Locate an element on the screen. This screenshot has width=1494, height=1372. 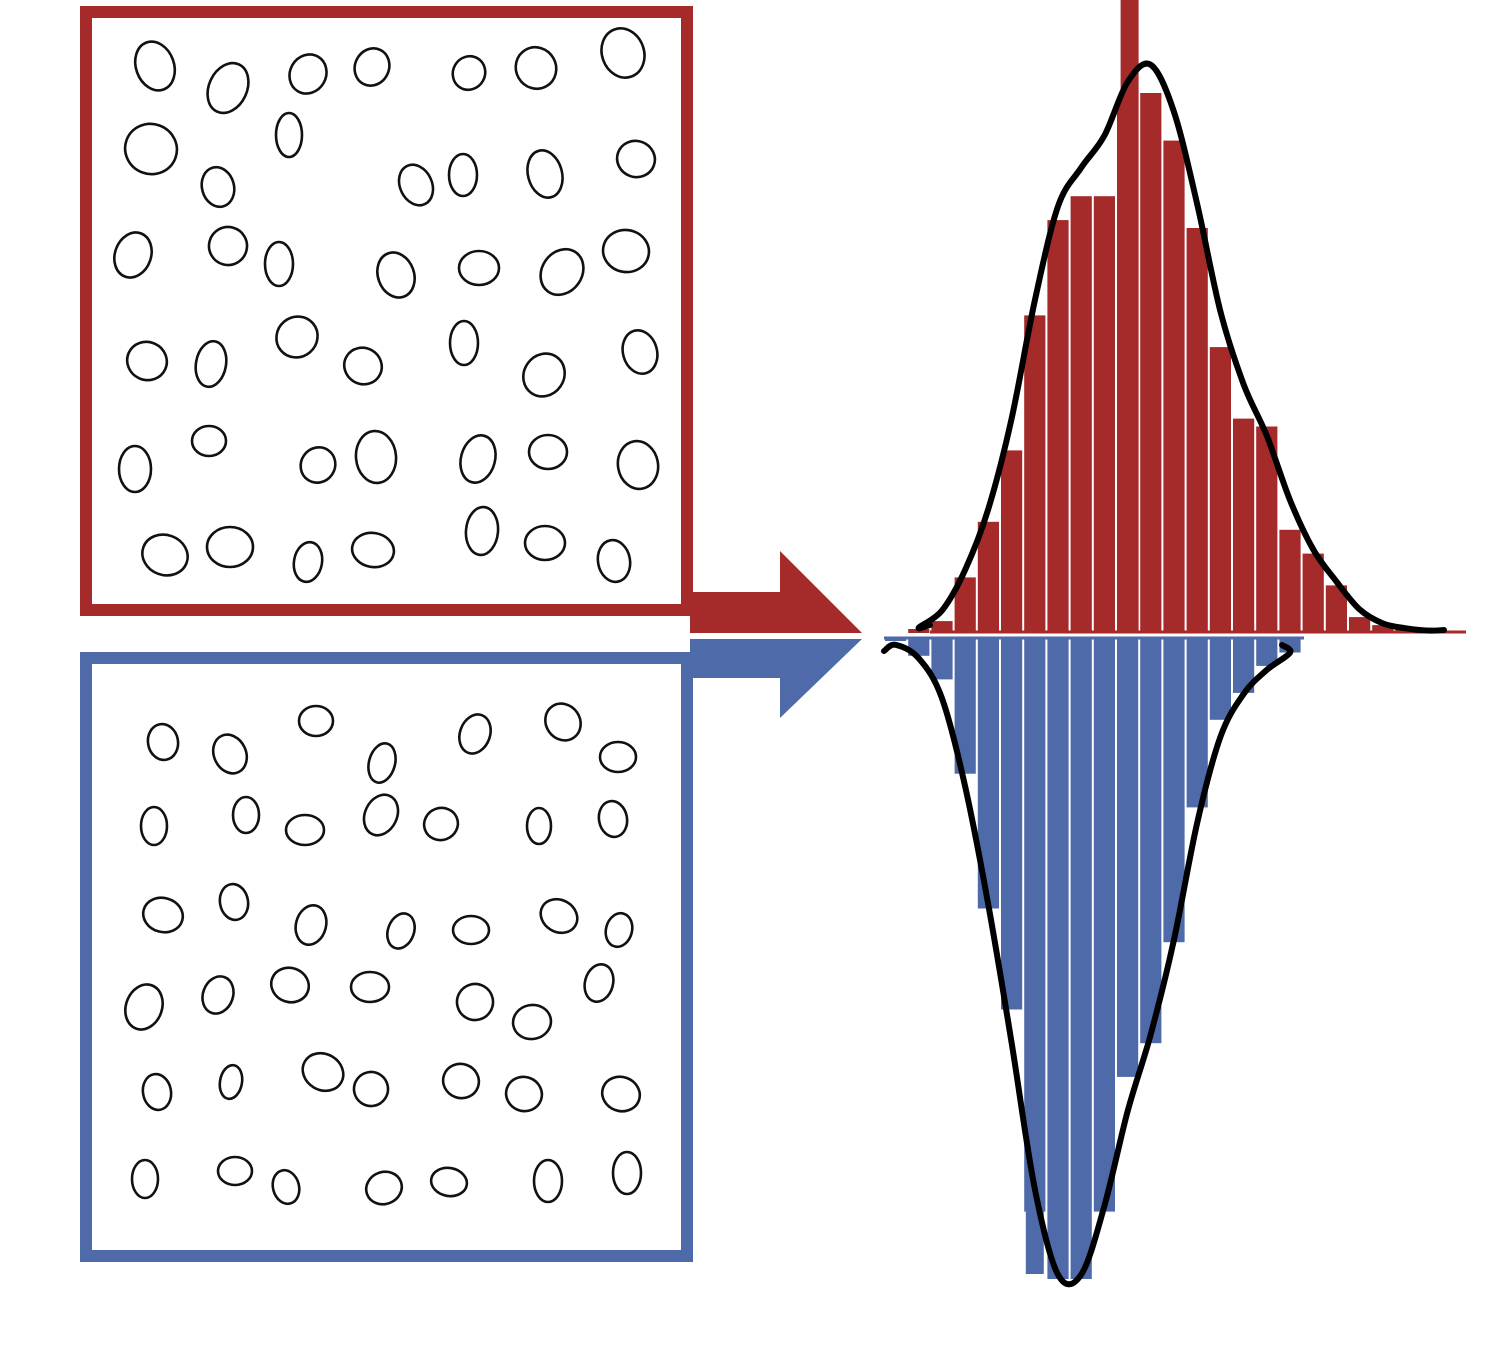
blue-mode-marker is located at coordinates (1034, 956).